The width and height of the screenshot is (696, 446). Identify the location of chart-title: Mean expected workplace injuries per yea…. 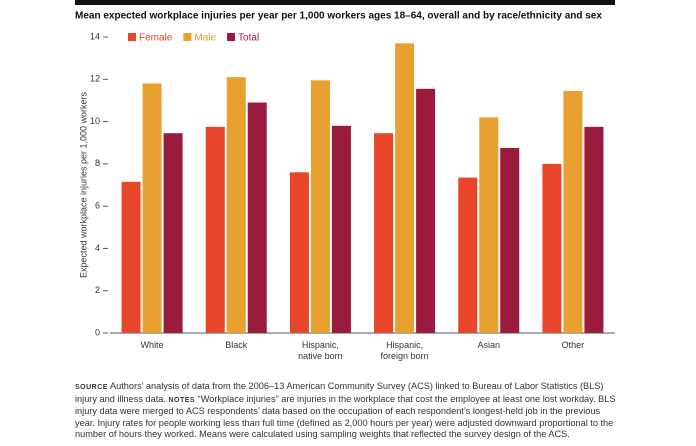
(338, 16).